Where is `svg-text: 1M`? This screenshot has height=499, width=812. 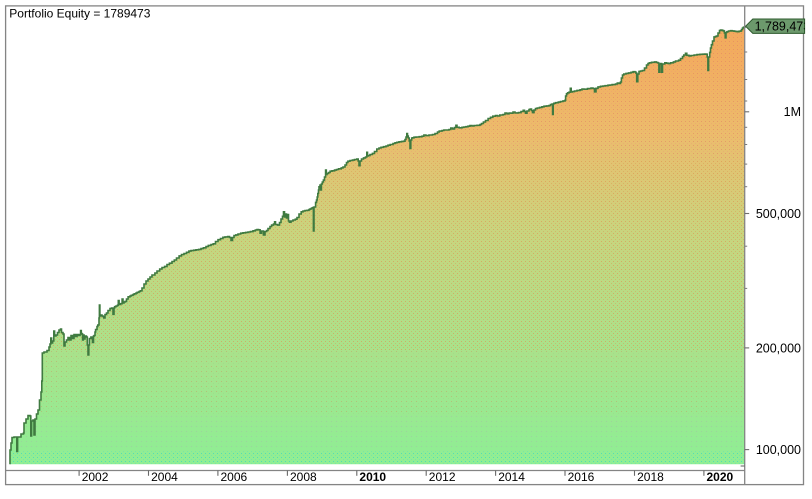
svg-text: 1M is located at coordinates (792, 112).